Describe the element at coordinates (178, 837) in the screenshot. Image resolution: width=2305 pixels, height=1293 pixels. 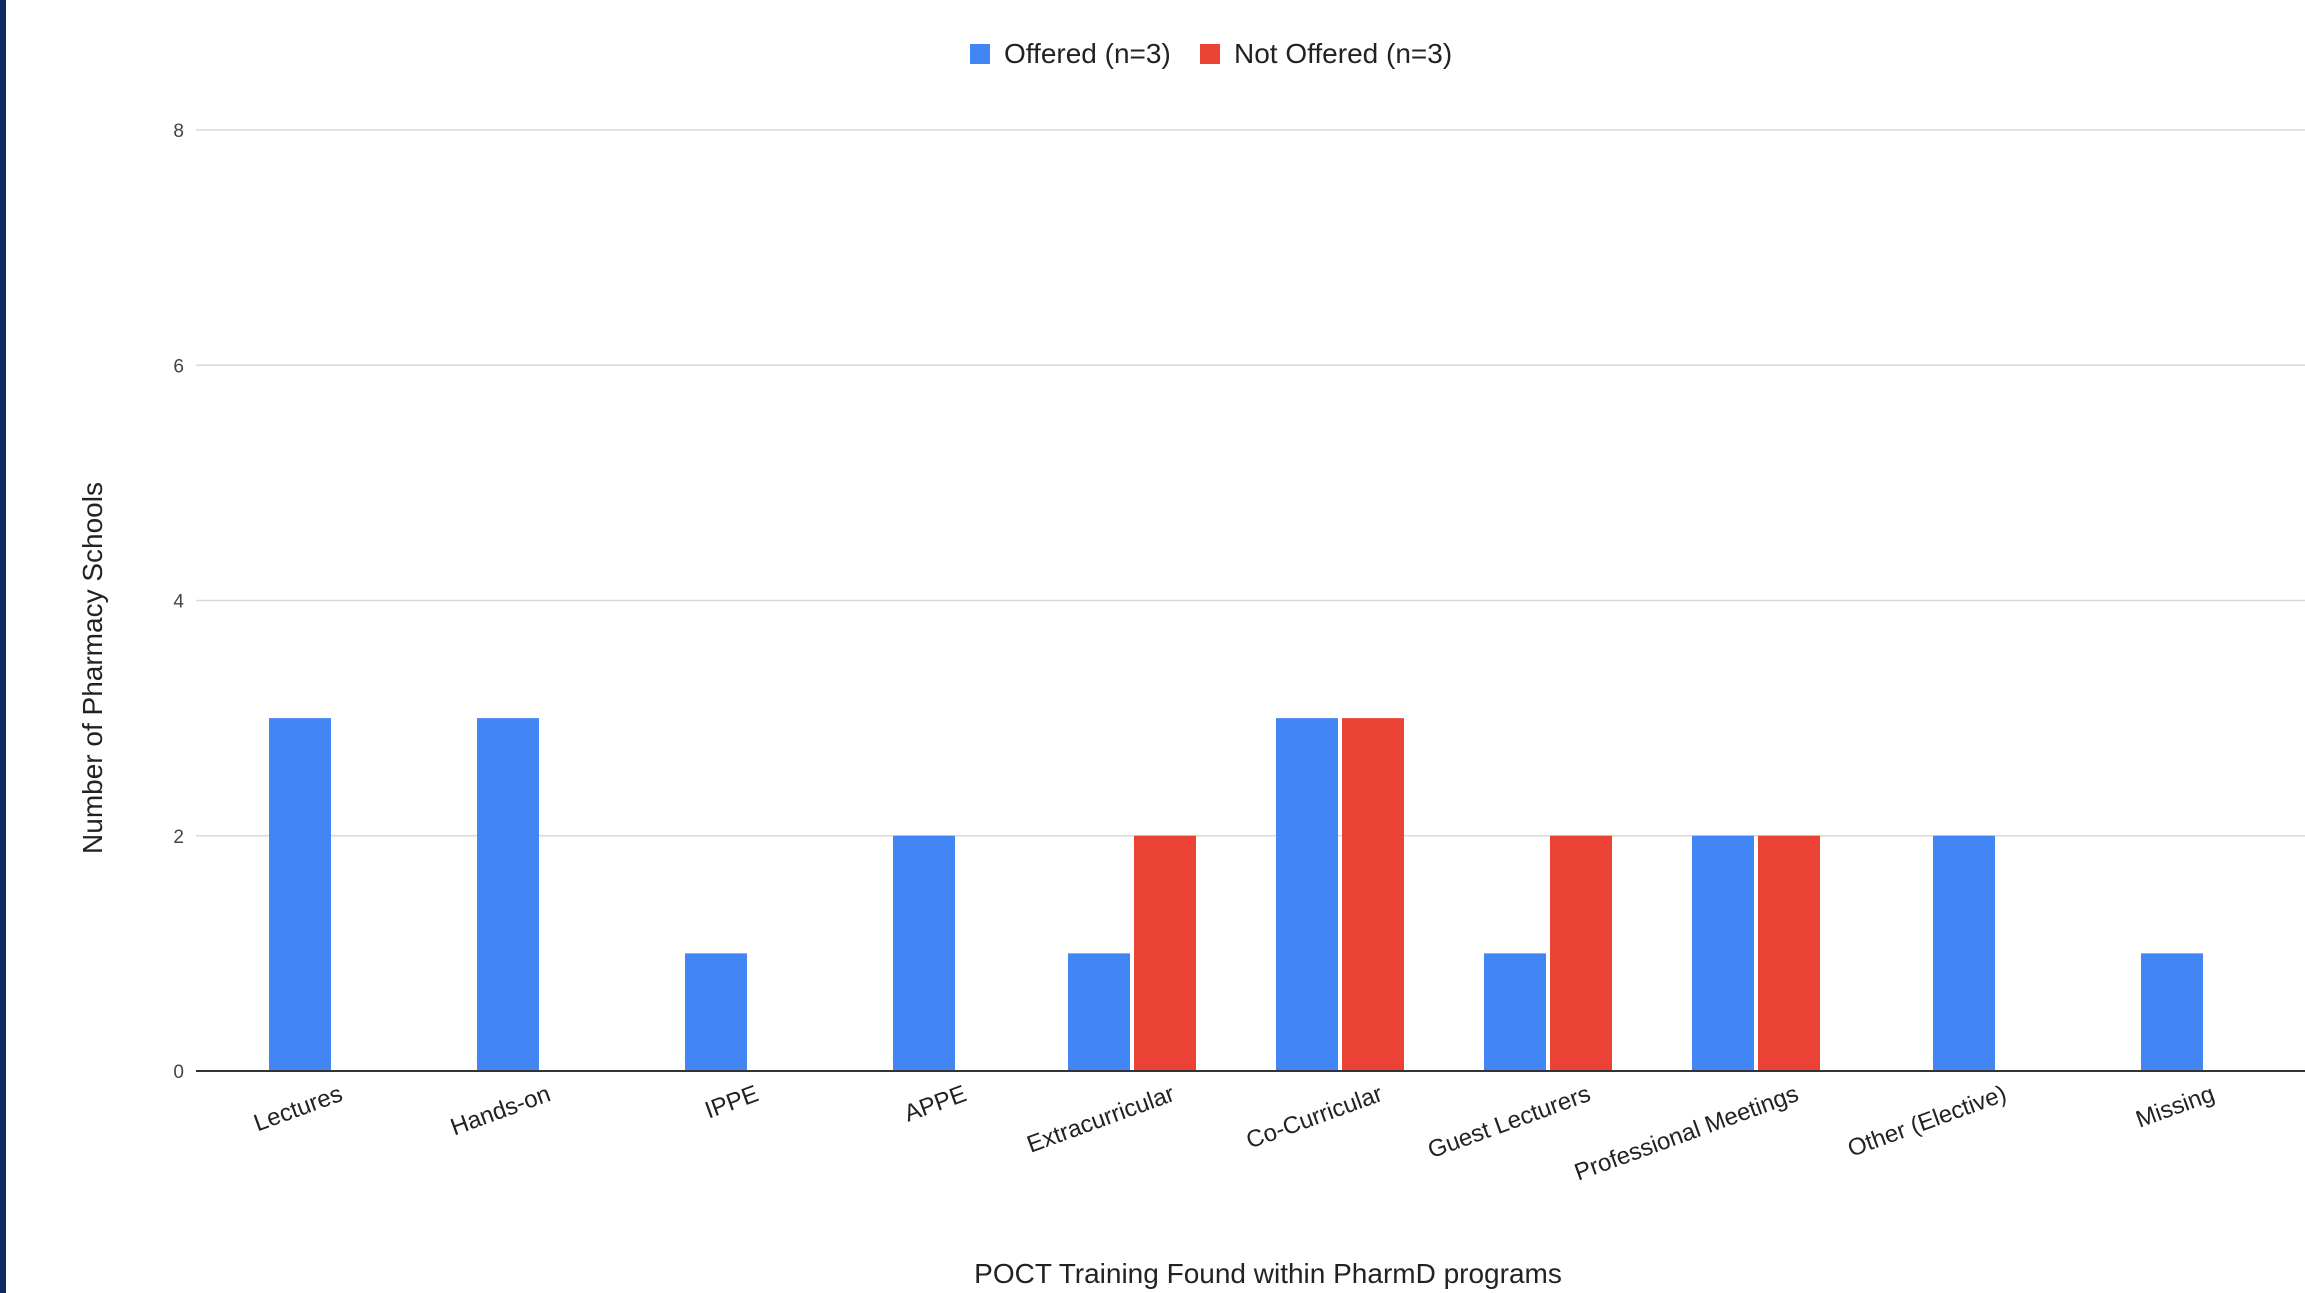
I see `y-tick-label: 2` at that location.